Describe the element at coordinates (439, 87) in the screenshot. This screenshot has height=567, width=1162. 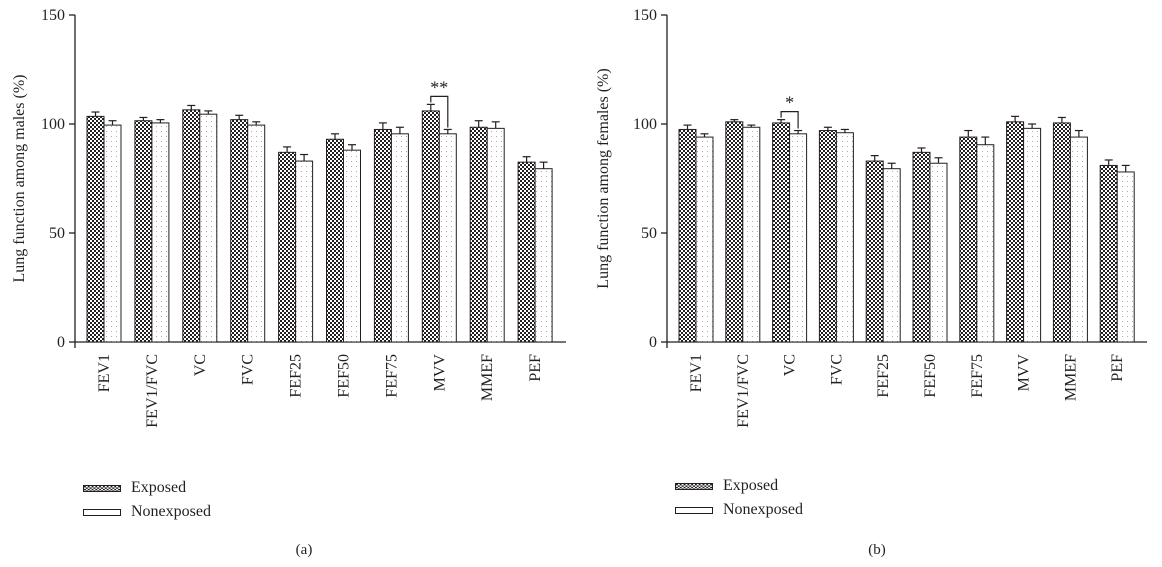
I see `significance-label: **` at that location.